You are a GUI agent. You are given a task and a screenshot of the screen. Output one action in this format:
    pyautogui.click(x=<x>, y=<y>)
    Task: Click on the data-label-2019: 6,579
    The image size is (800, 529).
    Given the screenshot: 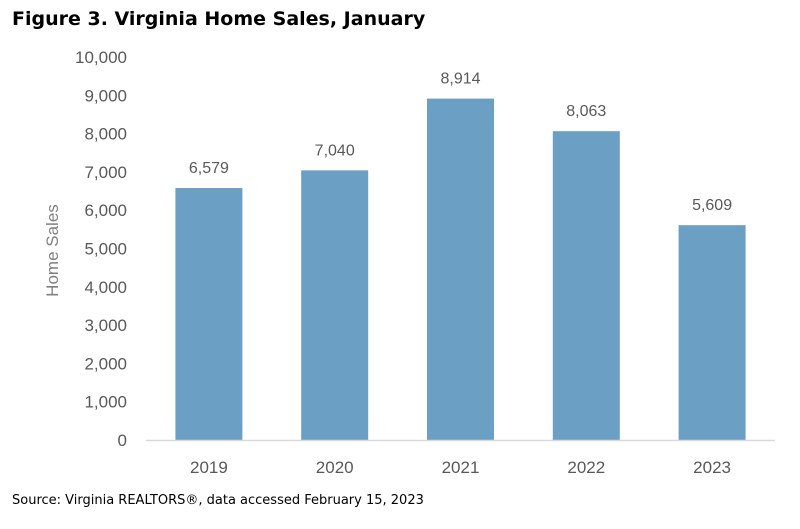 What is the action you would take?
    pyautogui.click(x=209, y=168)
    